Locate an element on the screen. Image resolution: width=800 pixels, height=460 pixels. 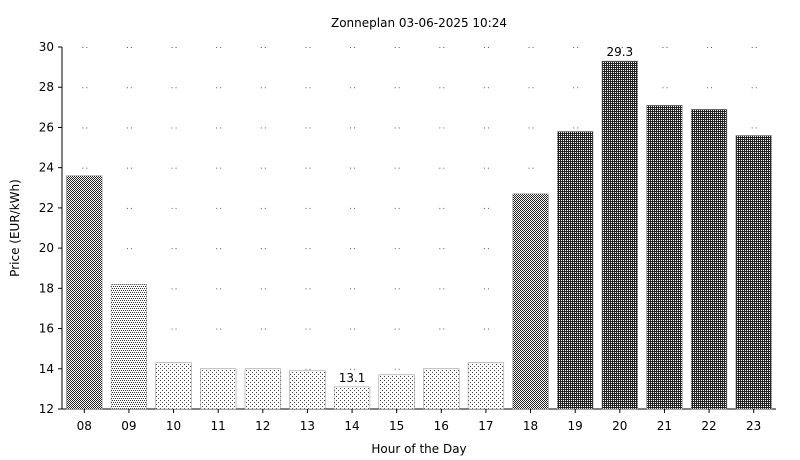
x-tick-label: 15 is located at coordinates (396, 426).